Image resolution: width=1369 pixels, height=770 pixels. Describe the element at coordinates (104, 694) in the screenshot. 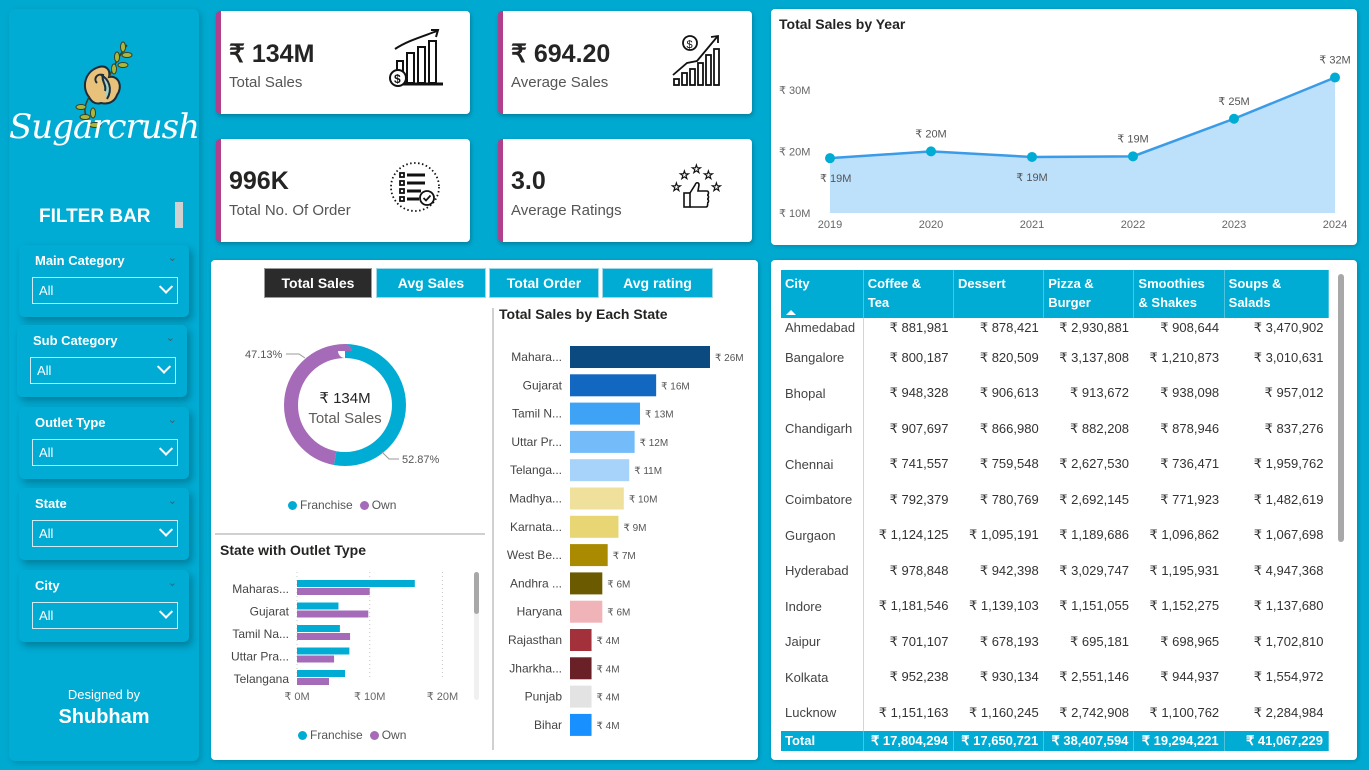

I see `designed-by-label: Designed by` at that location.